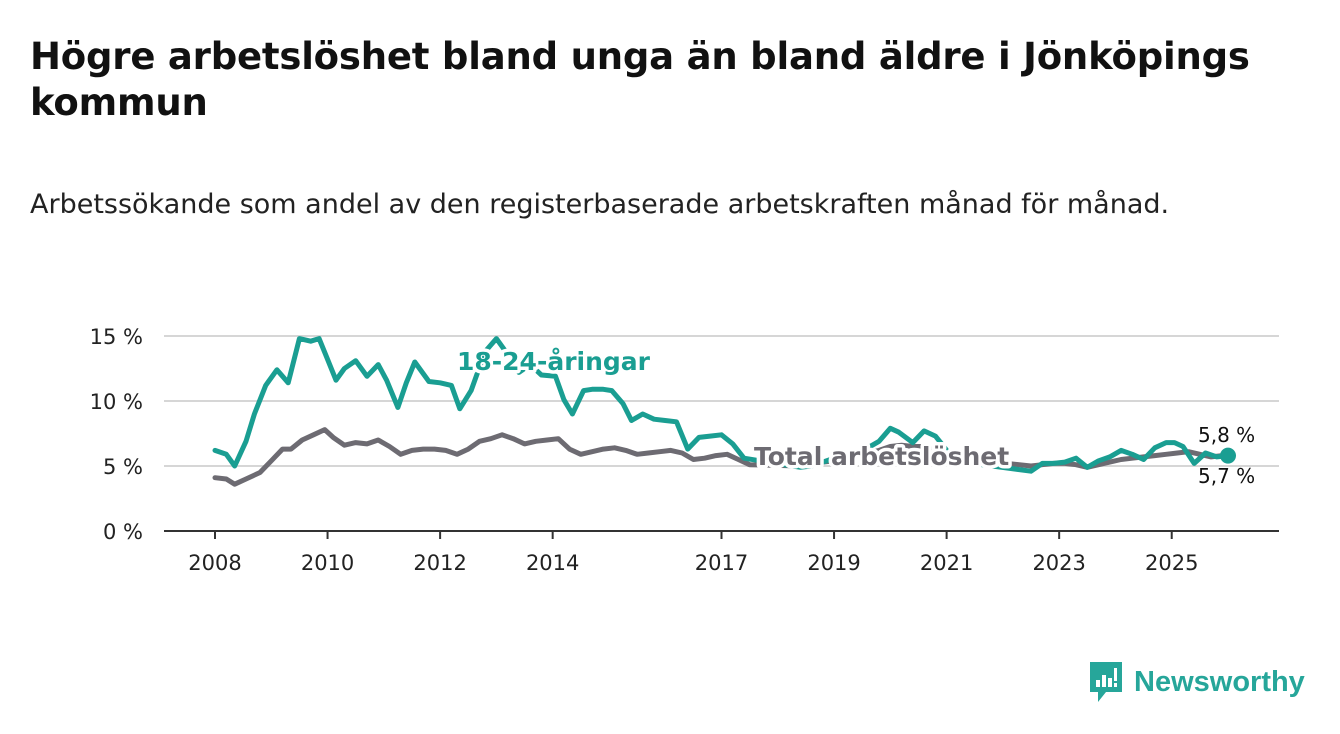 The width and height of the screenshot is (1340, 734). I want to click on series-line-young, so click(721, 405).